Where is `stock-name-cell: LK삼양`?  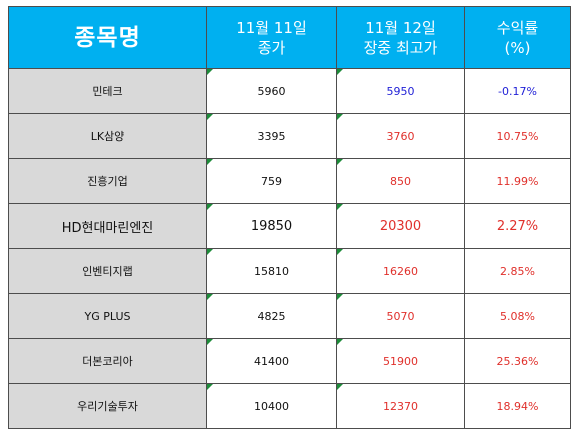
stock-name-cell: LK삼양 is located at coordinates (107, 136).